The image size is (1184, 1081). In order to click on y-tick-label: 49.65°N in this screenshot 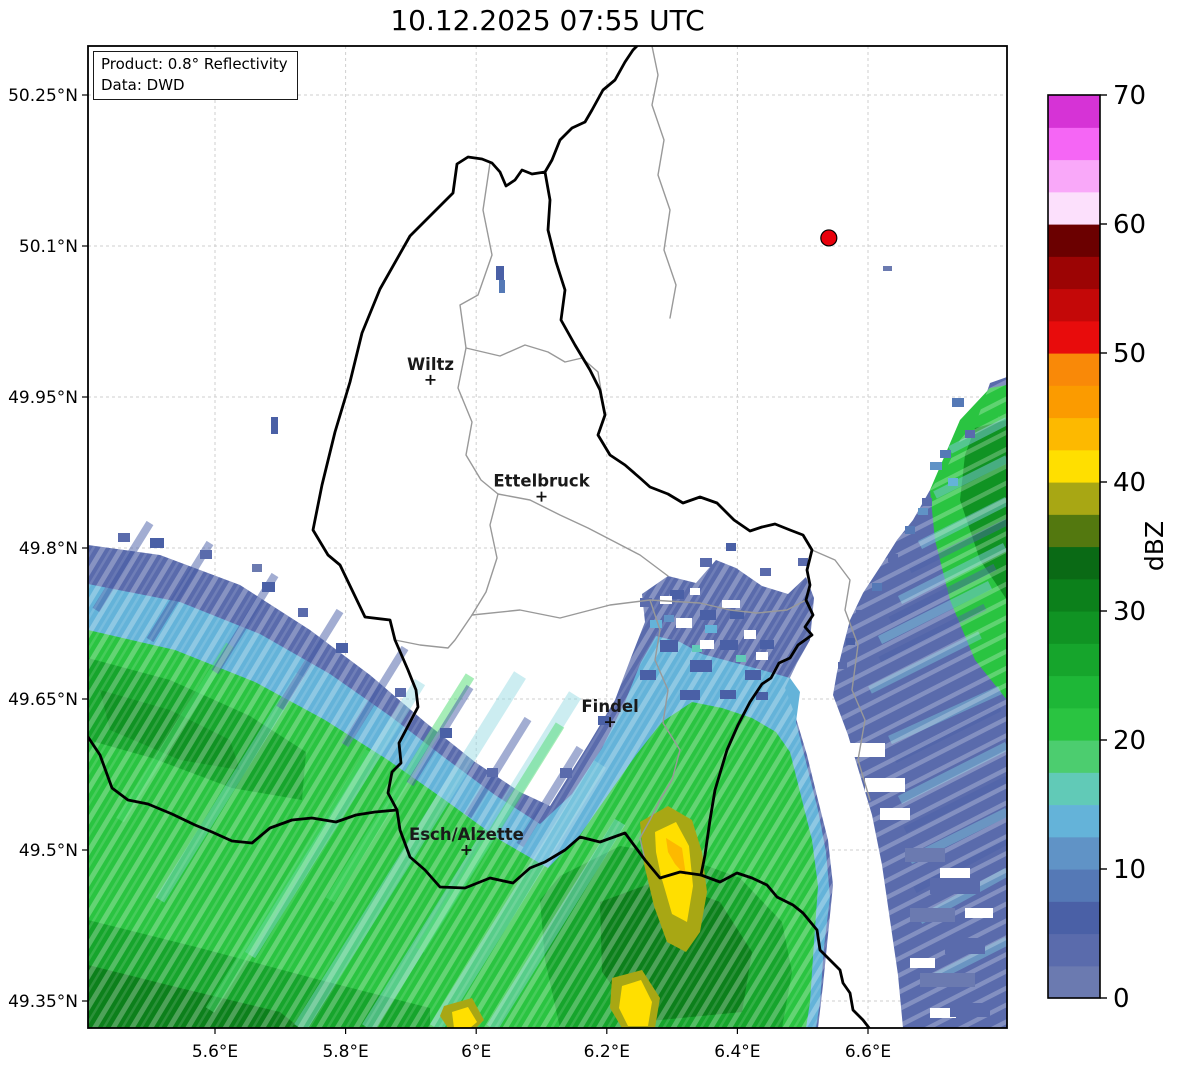, I will do `click(43, 700)`.